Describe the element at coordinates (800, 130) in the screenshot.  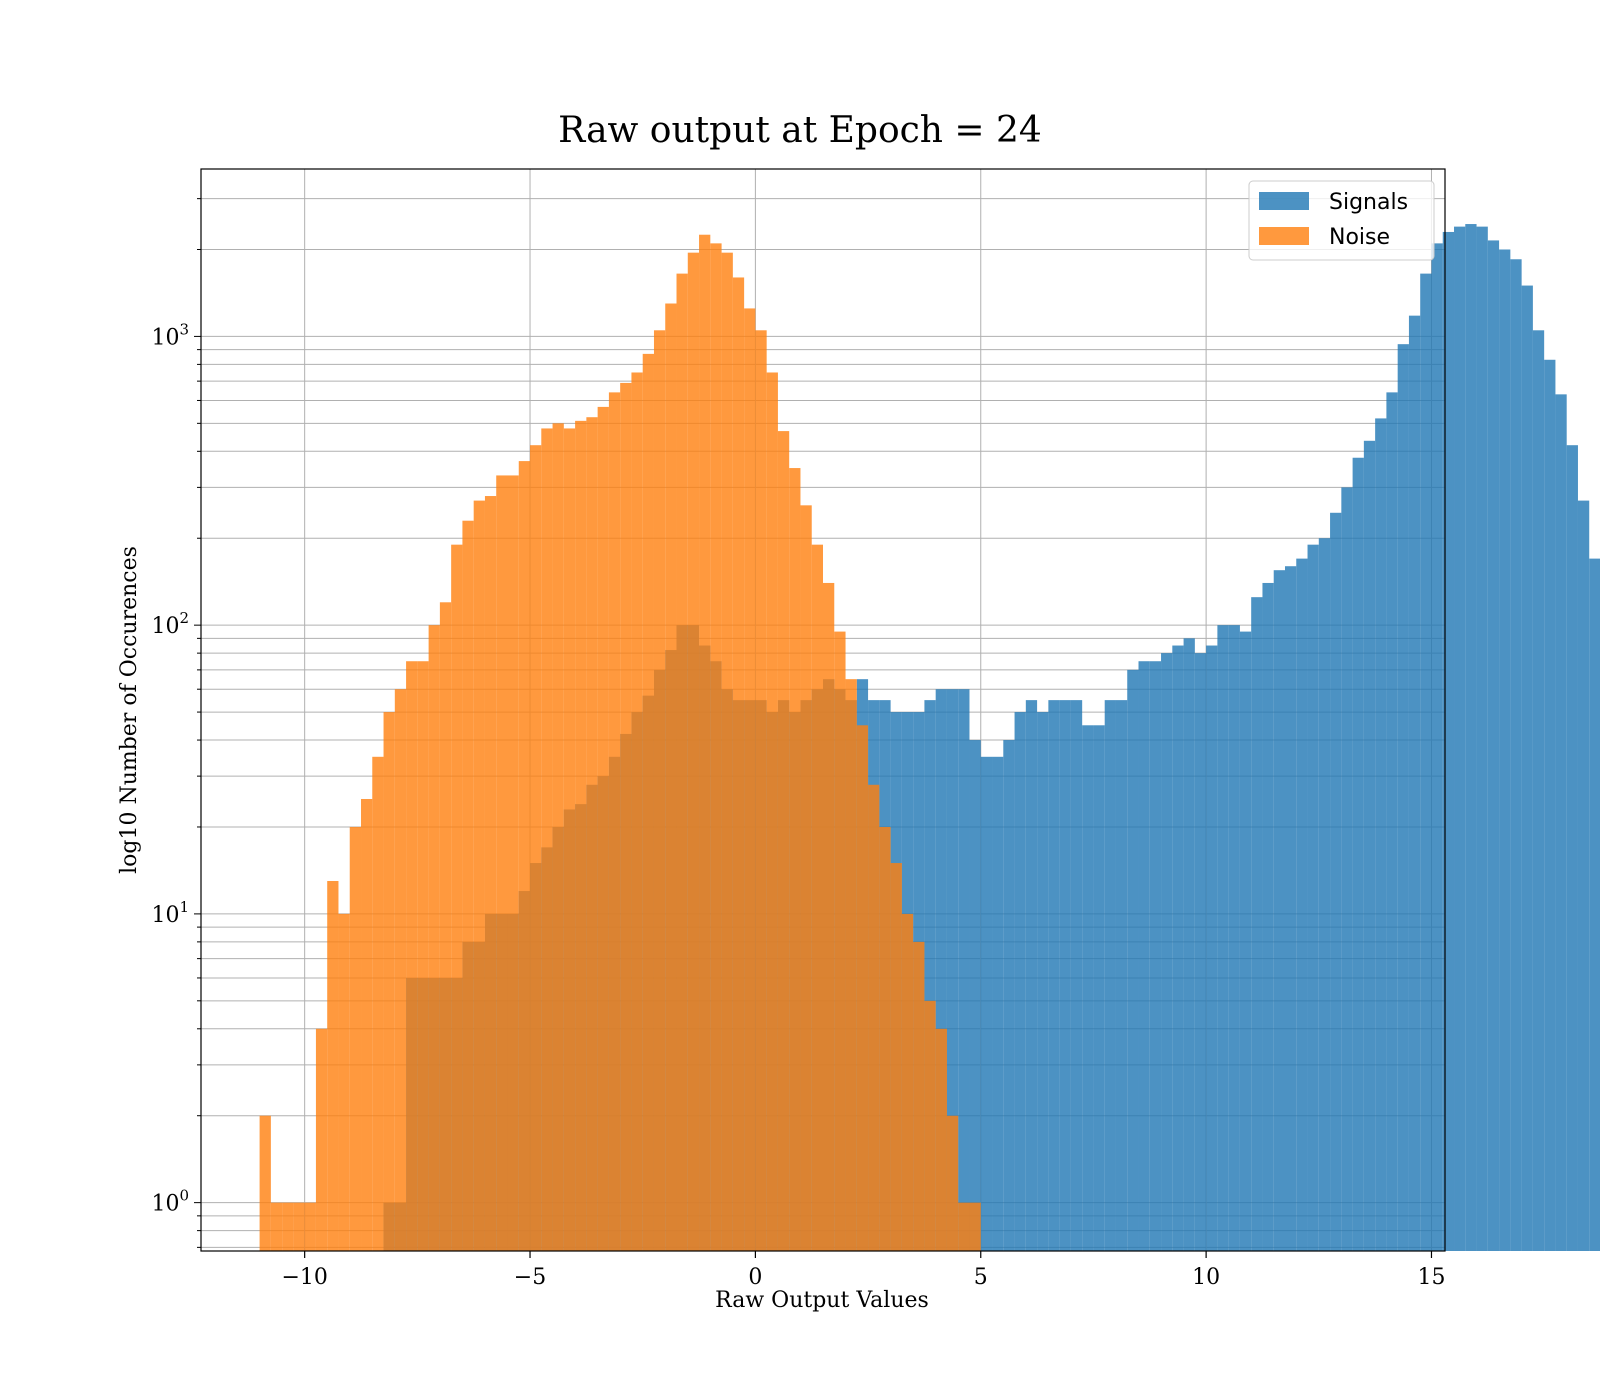
I see `chart-title: Raw output at Epoch = 24` at that location.